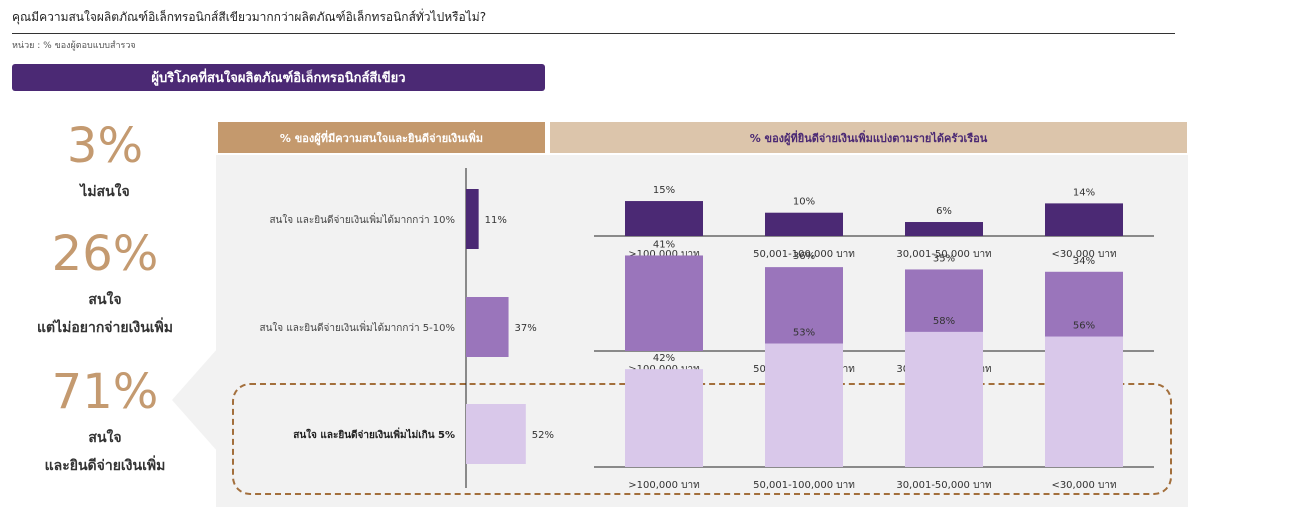 This screenshot has height=521, width=1297. What do you see at coordinates (105, 424) in the screenshot?
I see `summary-interested-pay: 71% สนใจ และยินดีจ่ายเงินเพิ่ม` at bounding box center [105, 424].